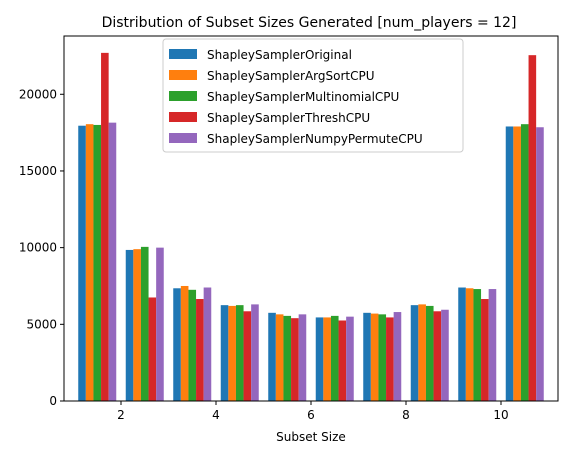 This screenshot has width=569, height=455. What do you see at coordinates (288, 118) in the screenshot?
I see `legend-label-3: ShapleySamplerThreshCPU` at bounding box center [288, 118].